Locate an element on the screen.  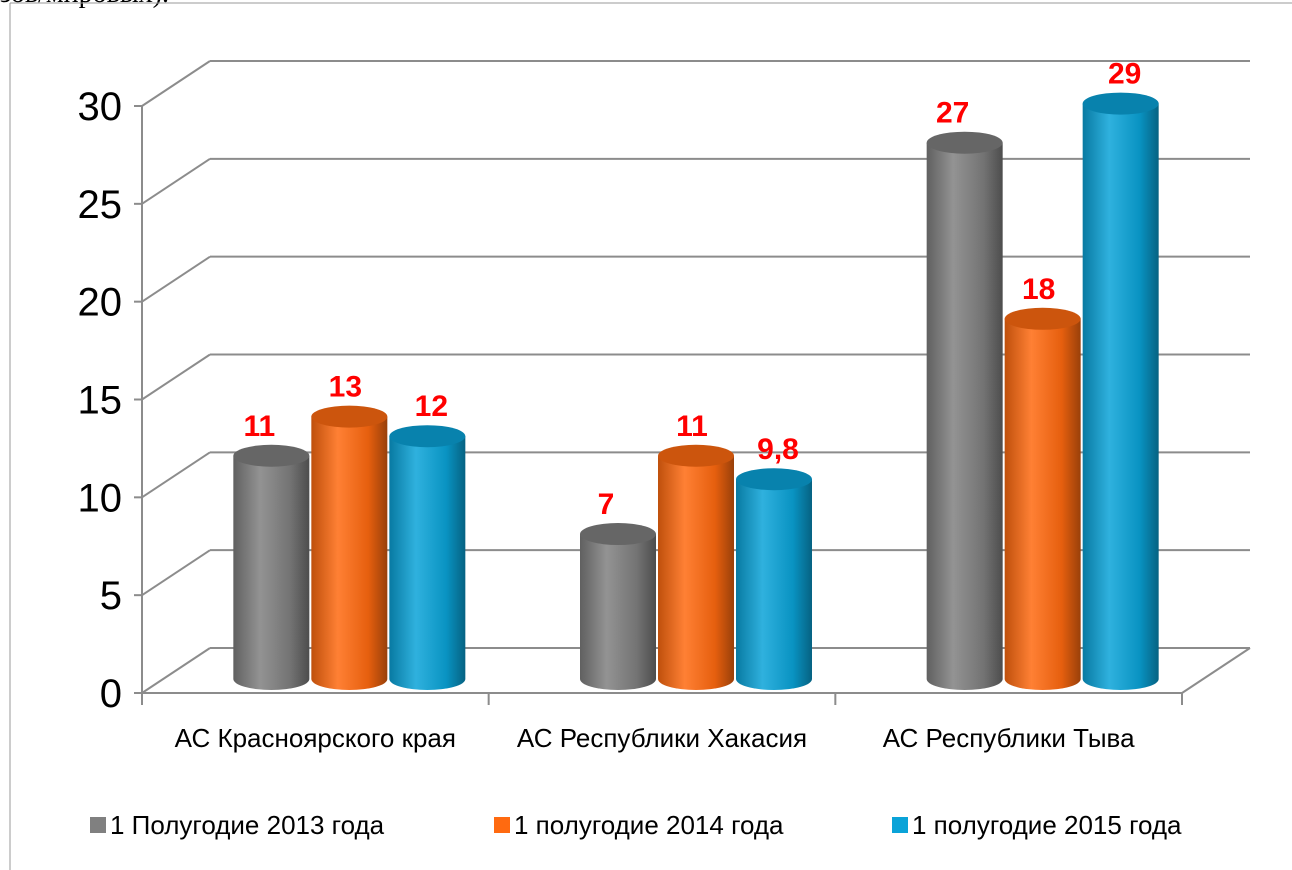
data-label: 9,8 is located at coordinates (778, 449).